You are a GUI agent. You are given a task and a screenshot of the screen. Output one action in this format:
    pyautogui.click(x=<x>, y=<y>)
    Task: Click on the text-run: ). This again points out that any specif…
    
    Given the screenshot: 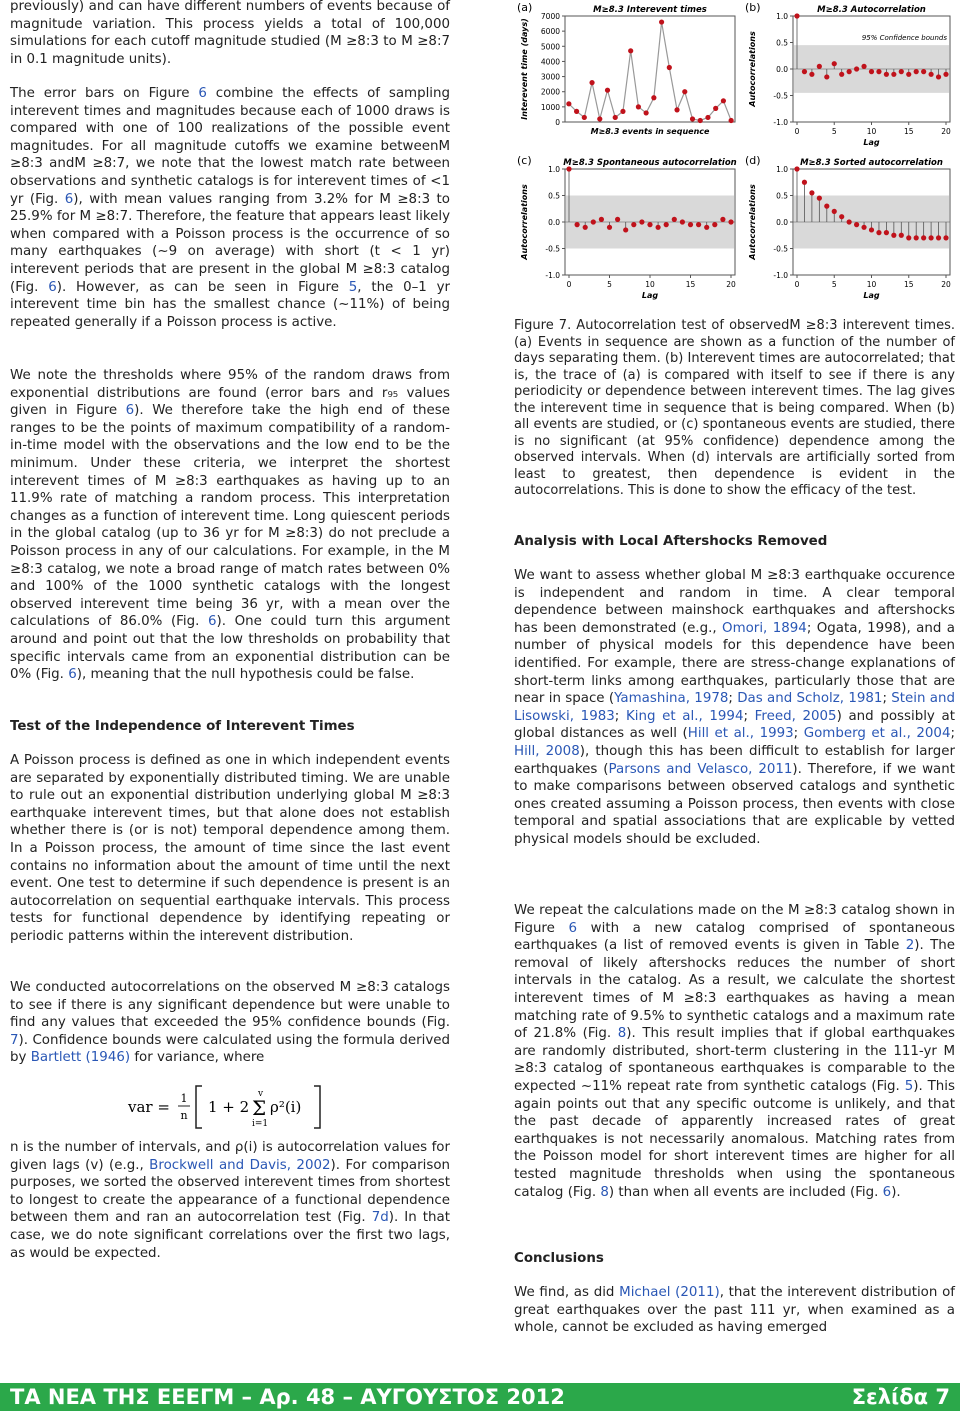 What is the action you would take?
    pyautogui.click(x=734, y=1139)
    